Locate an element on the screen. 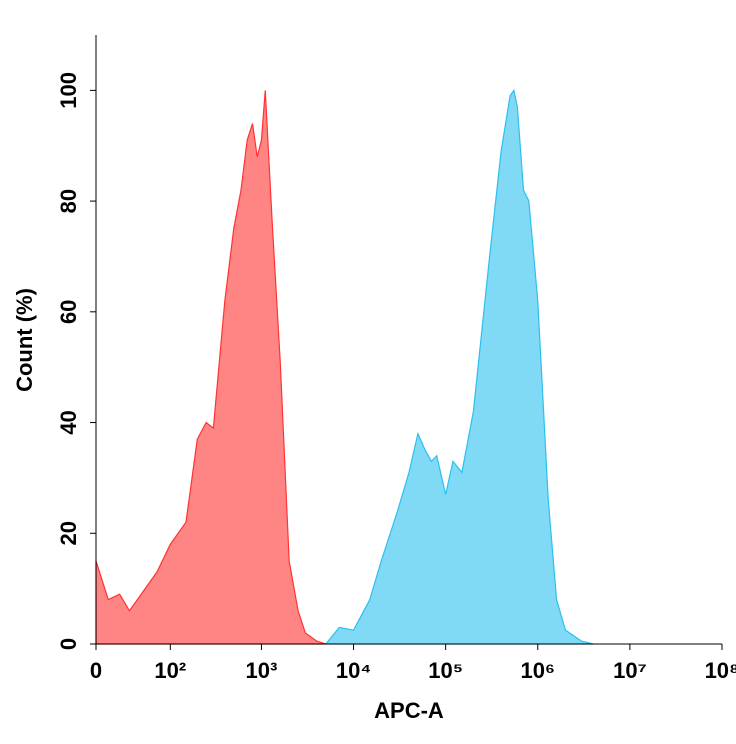  y-tick-label: 20 is located at coordinates (68, 533).